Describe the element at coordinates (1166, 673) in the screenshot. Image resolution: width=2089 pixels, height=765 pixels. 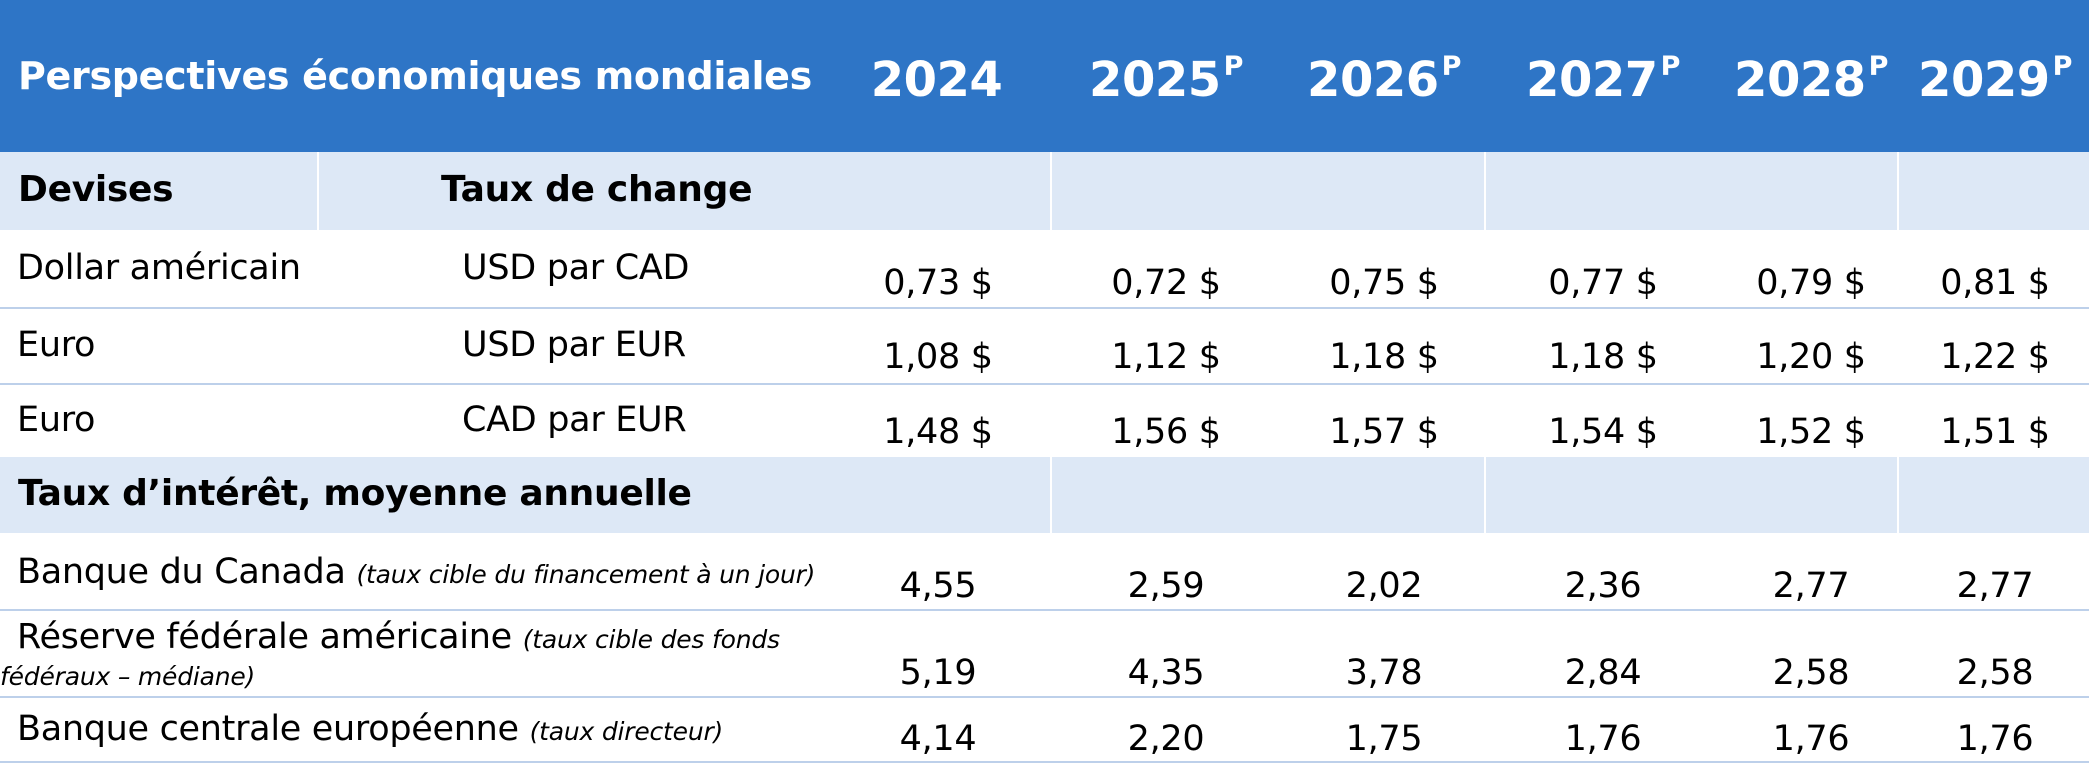
I see `value-cell: 4,35` at that location.